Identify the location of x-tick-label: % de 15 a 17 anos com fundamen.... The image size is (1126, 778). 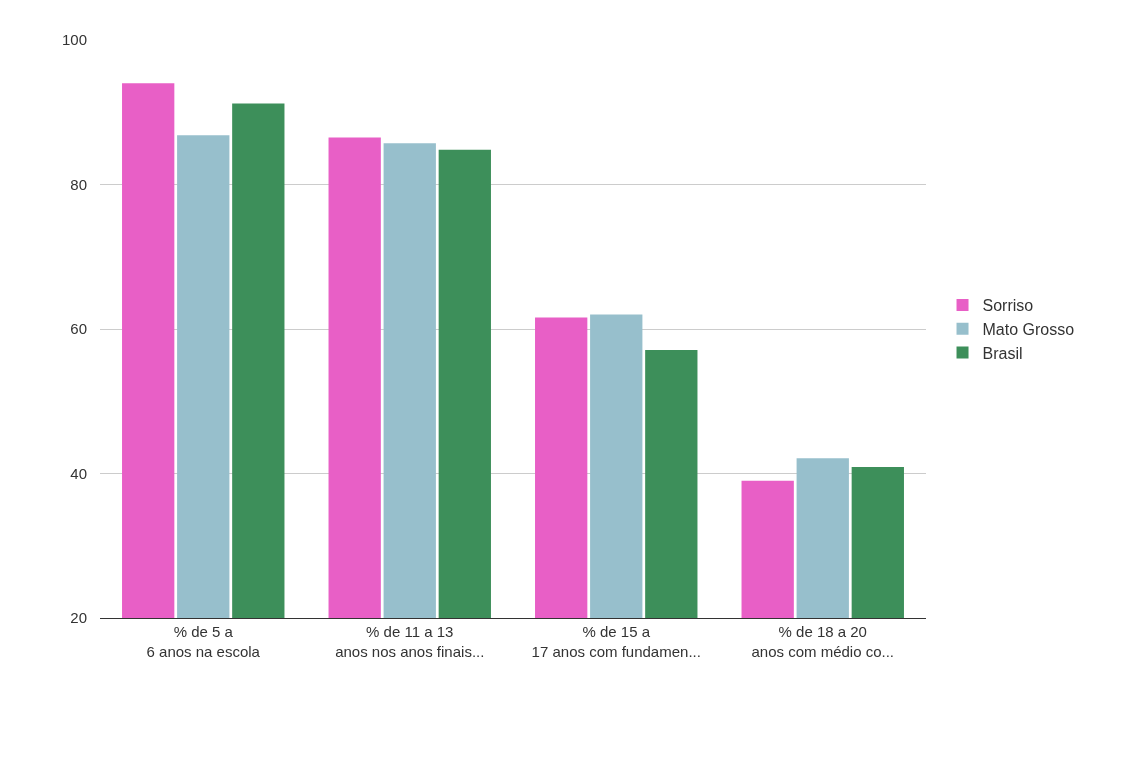
(616, 641).